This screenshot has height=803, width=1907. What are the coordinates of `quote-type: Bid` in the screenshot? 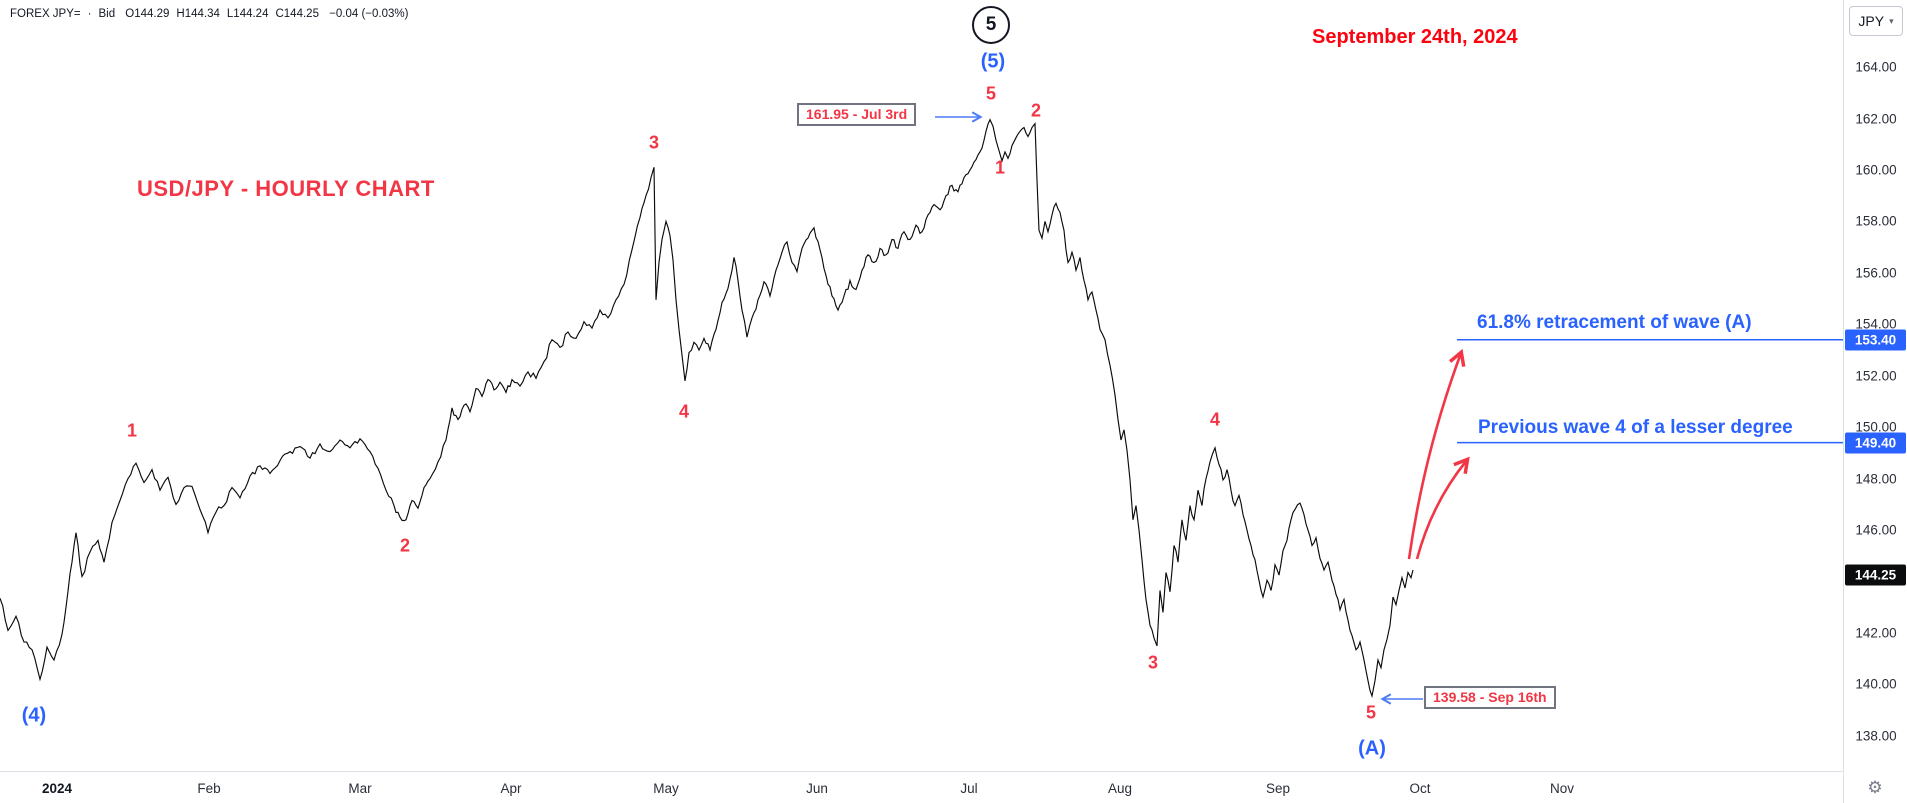 It's located at (107, 14).